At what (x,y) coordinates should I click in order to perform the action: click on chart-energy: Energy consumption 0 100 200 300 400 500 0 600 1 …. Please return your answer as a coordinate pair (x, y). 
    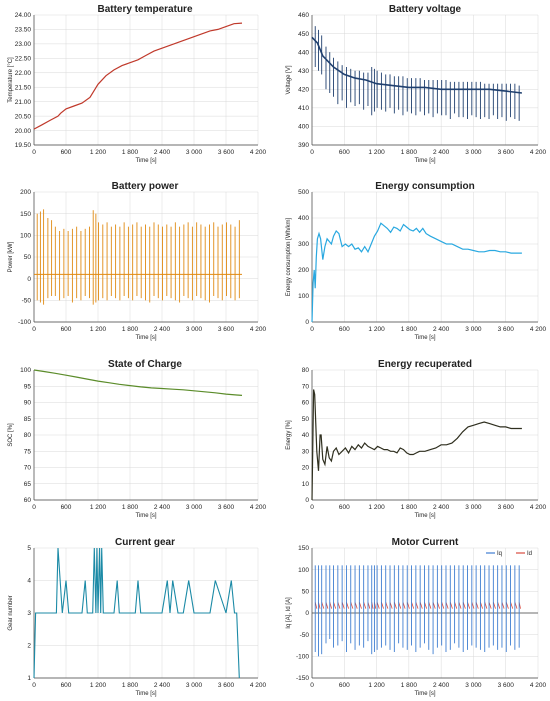
    Looking at the image, I should click on (416, 261).